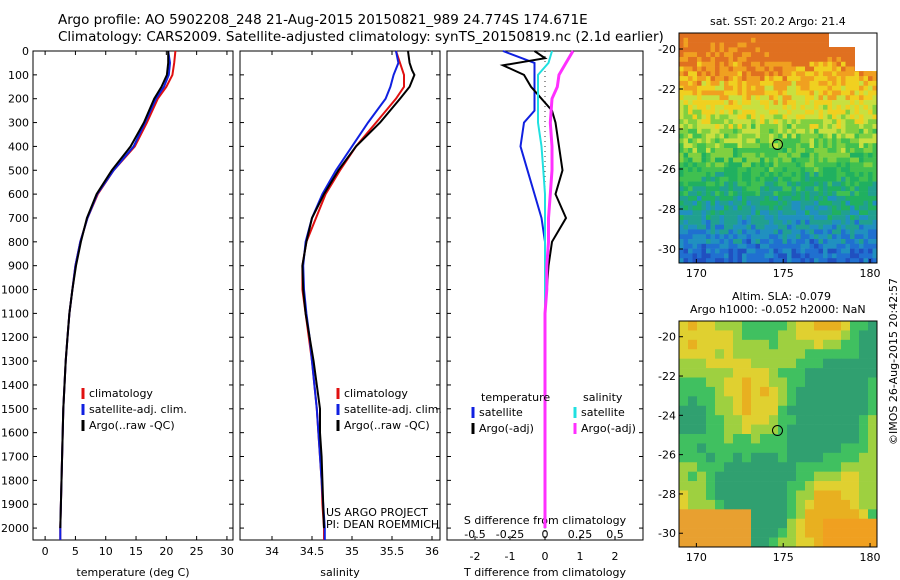 Image resolution: width=900 pixels, height=580 pixels. I want to click on y-tick-label: 500, so click(18, 170).